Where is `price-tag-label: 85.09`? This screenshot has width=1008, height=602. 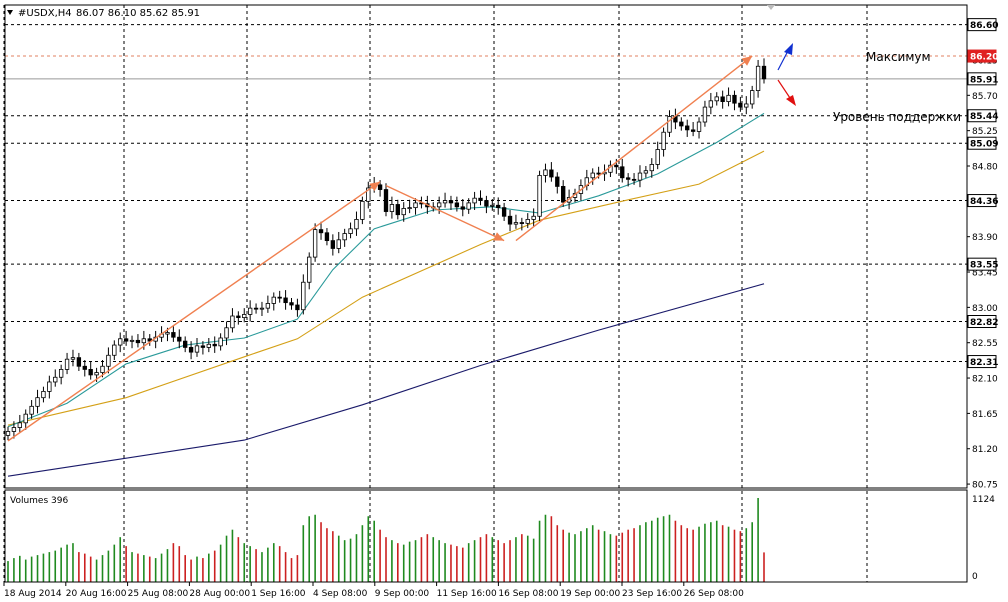
price-tag-label: 85.09 is located at coordinates (984, 145).